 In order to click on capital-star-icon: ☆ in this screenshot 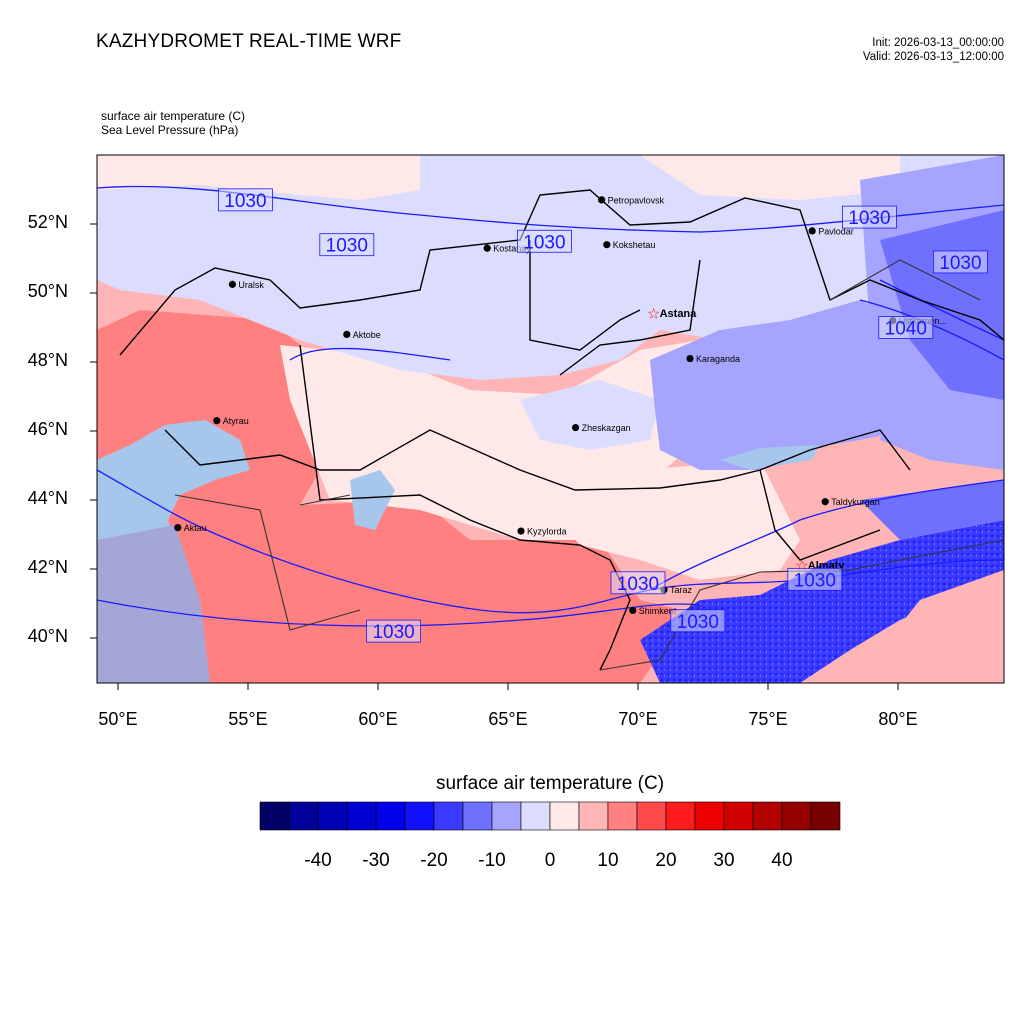, I will do `click(653, 314)`.